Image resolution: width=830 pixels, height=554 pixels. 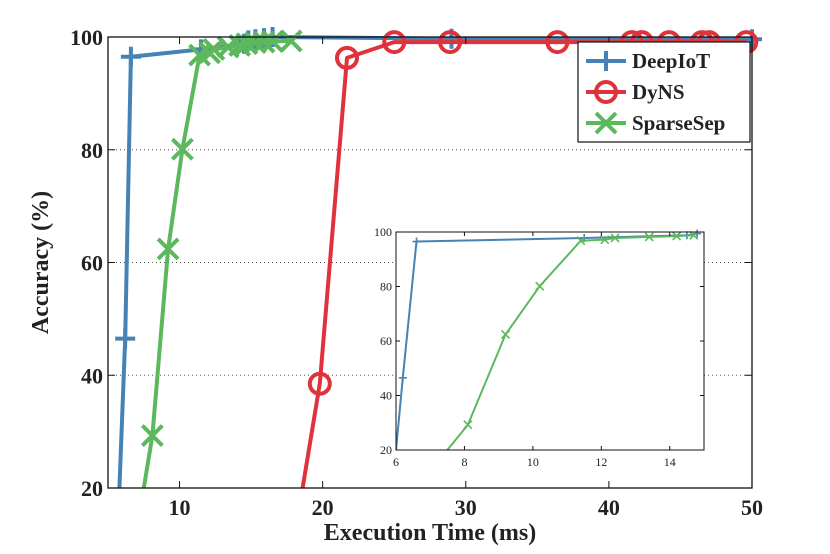 I want to click on x-axis-title: Execution Time (ms), so click(x=430, y=533).